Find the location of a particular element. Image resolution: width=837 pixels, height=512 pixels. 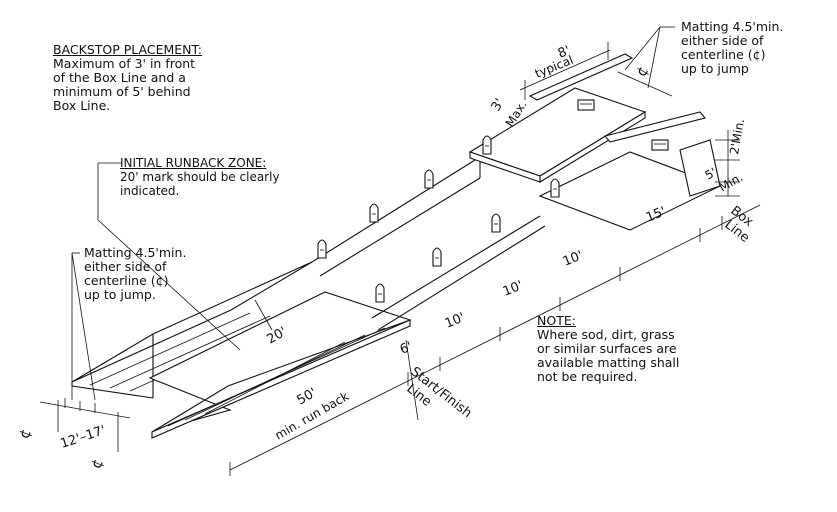

min-label: Min. is located at coordinates (731, 182).